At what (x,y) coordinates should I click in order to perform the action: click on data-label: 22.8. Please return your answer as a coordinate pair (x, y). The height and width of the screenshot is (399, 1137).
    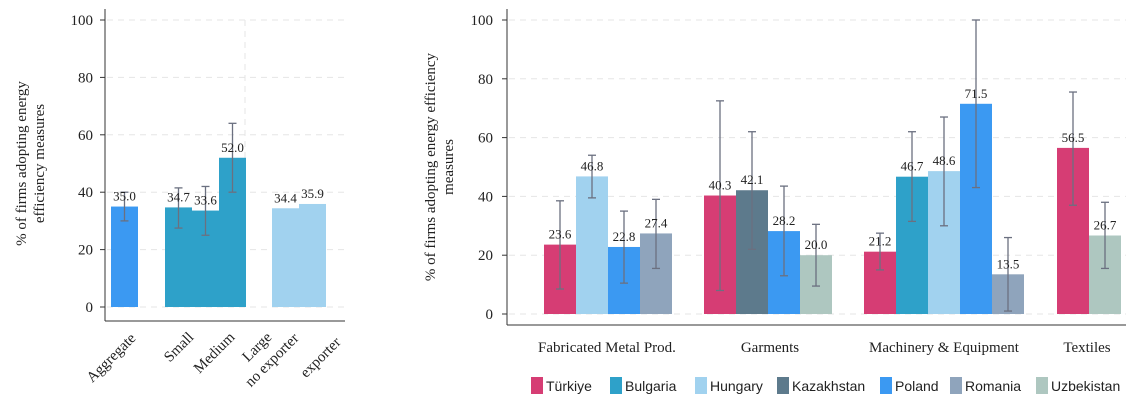
    Looking at the image, I should click on (624, 236).